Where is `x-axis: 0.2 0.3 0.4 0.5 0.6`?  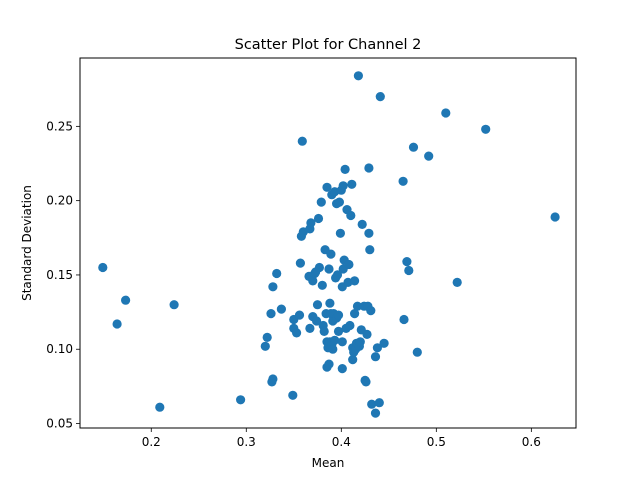
x-axis: 0.2 0.3 0.4 0.5 0.6 is located at coordinates (341, 438).